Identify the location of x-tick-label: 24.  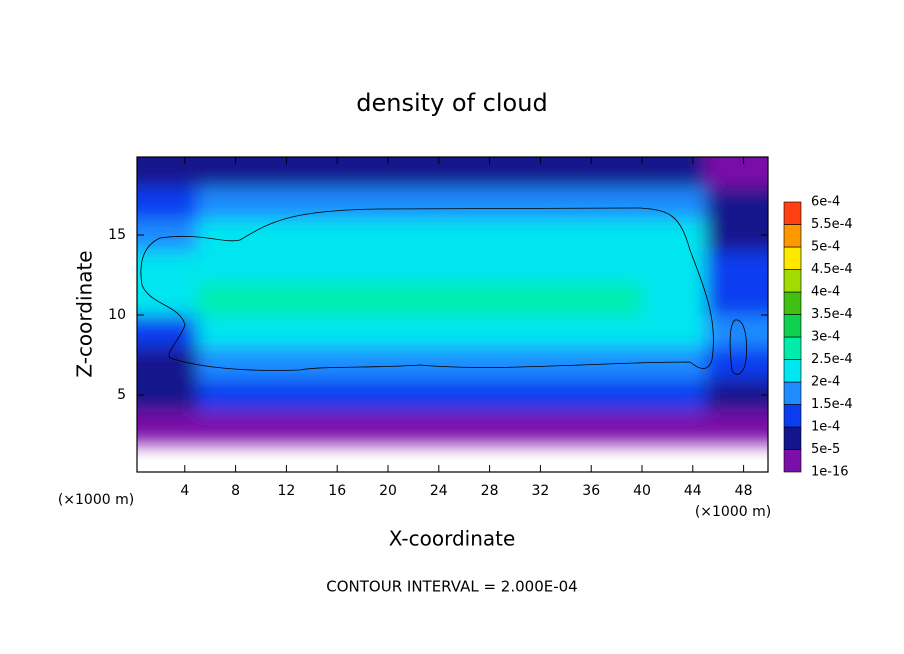
(439, 491).